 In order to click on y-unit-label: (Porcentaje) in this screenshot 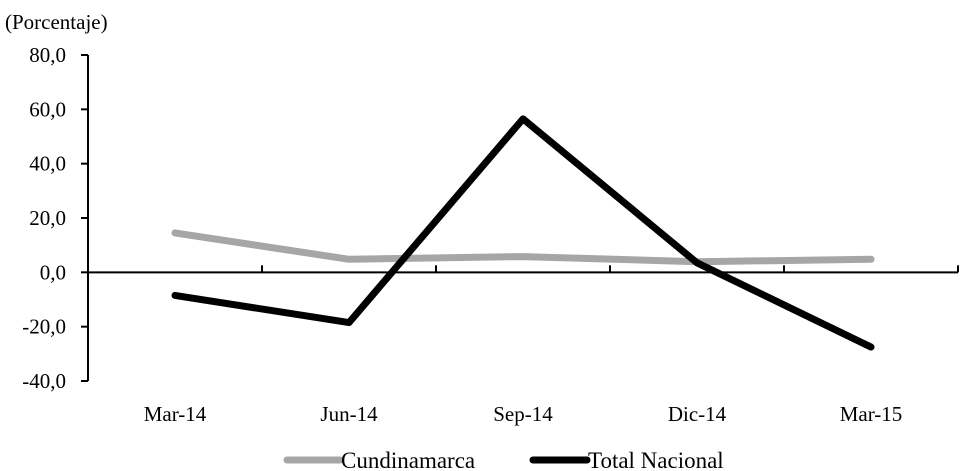, I will do `click(56, 22)`.